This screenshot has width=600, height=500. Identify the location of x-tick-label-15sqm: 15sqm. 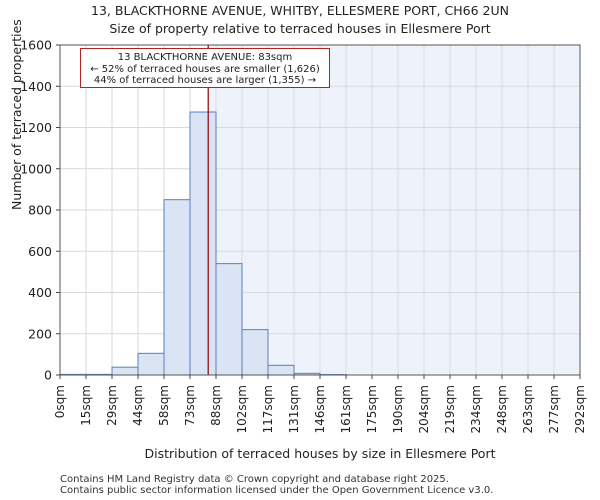
(86, 405).